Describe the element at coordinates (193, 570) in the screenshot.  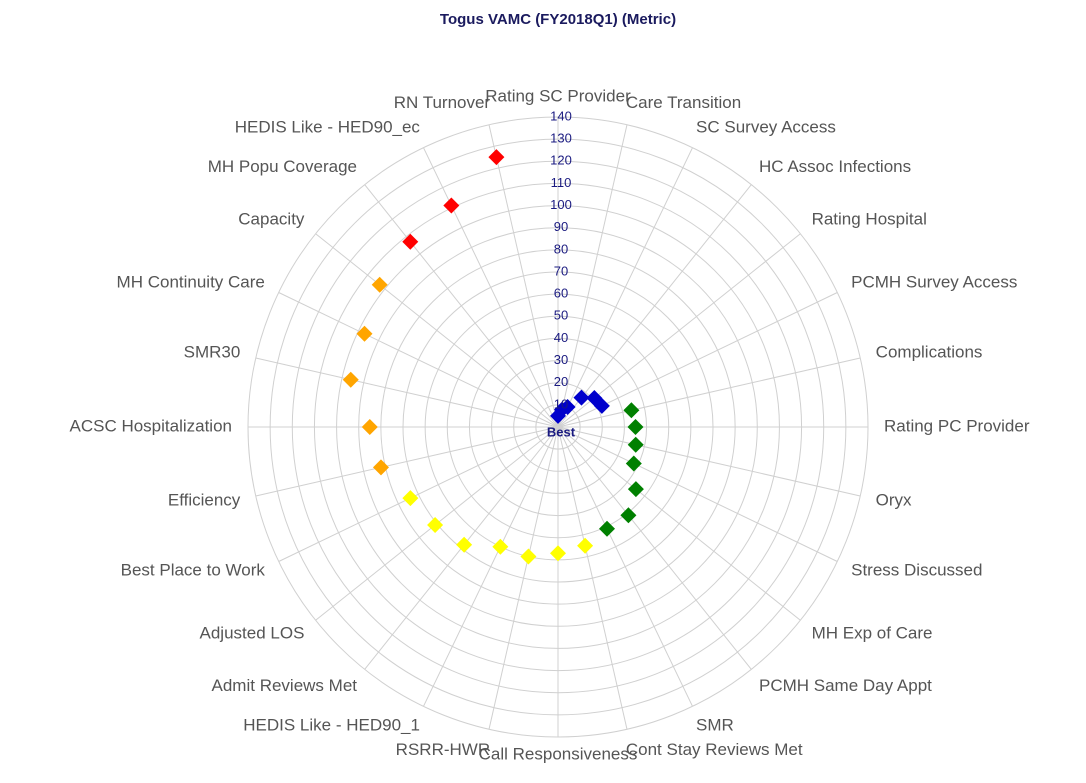
I see `category-label: Best Place to Work` at that location.